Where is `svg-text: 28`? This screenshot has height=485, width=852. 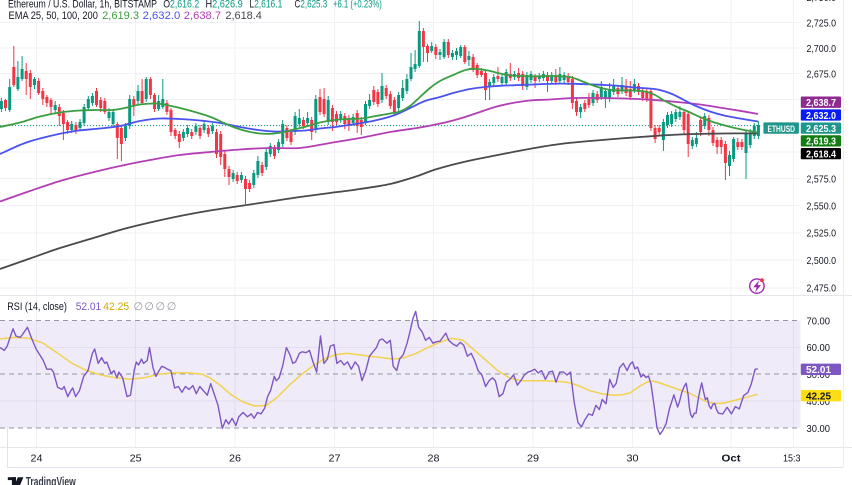 svg-text: 28 is located at coordinates (434, 459).